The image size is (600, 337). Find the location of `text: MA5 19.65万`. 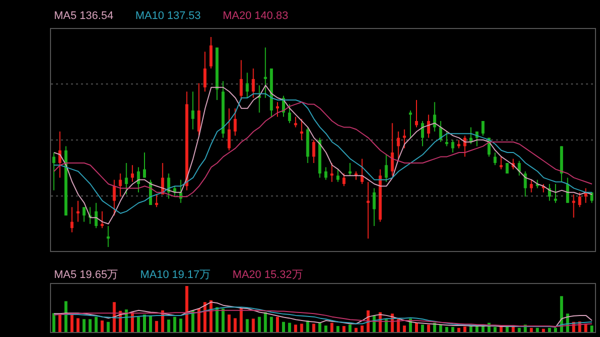

text: MA5 19.65万 is located at coordinates (86, 275).